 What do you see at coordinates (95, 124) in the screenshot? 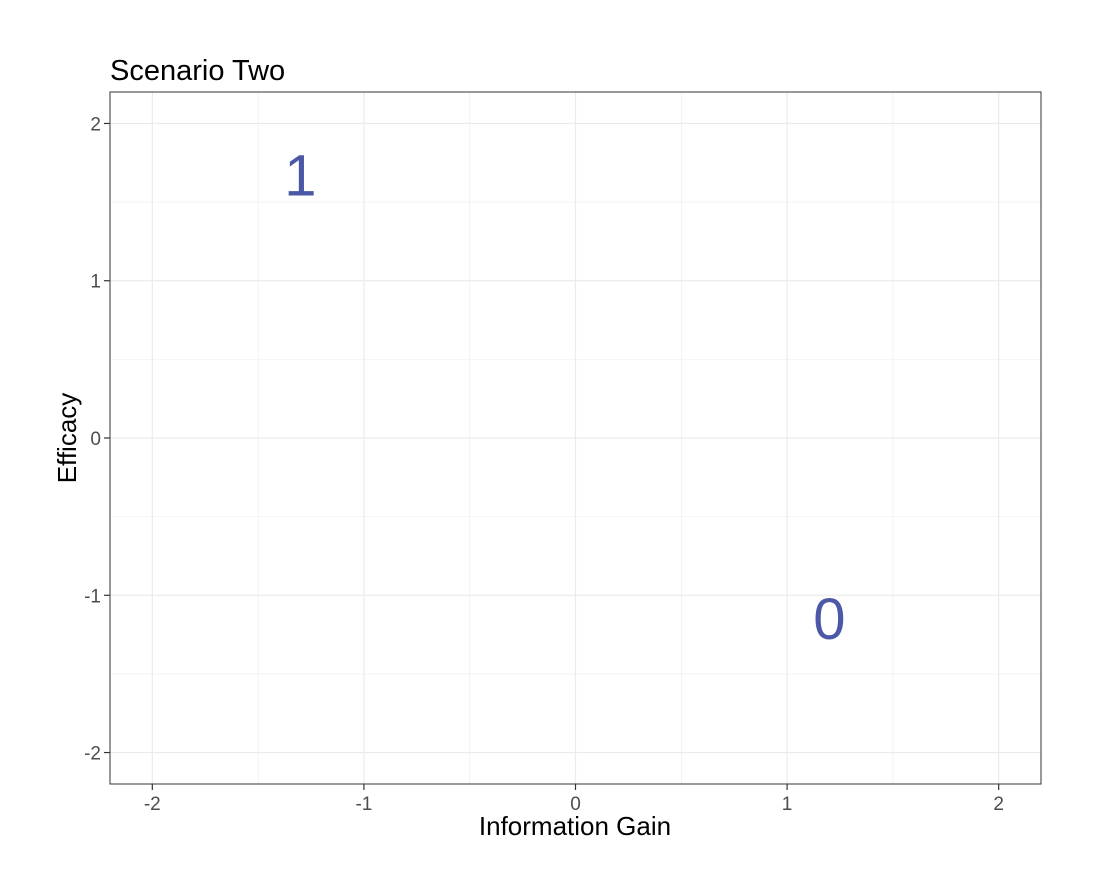
I see `y-tick-label: 2` at bounding box center [95, 124].